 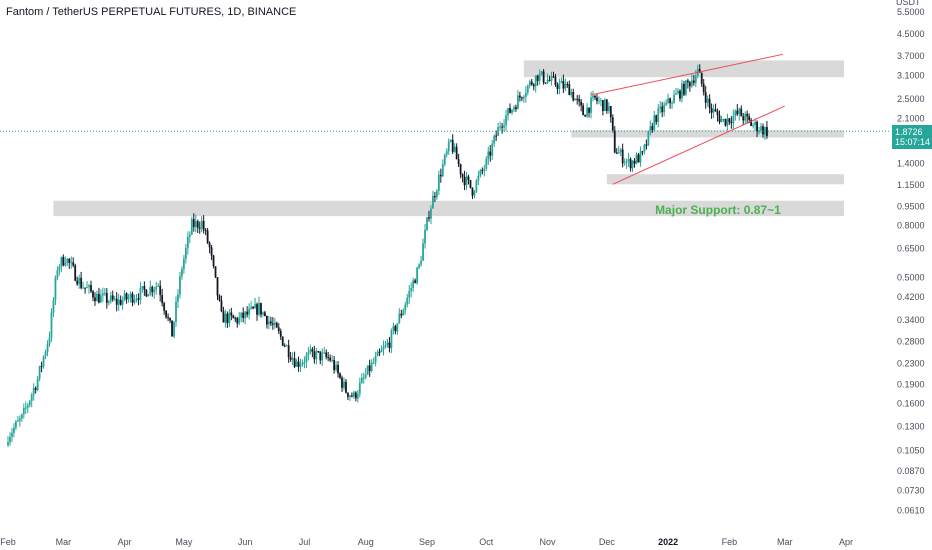 I want to click on last-price-value: 1.8726, so click(x=909, y=132).